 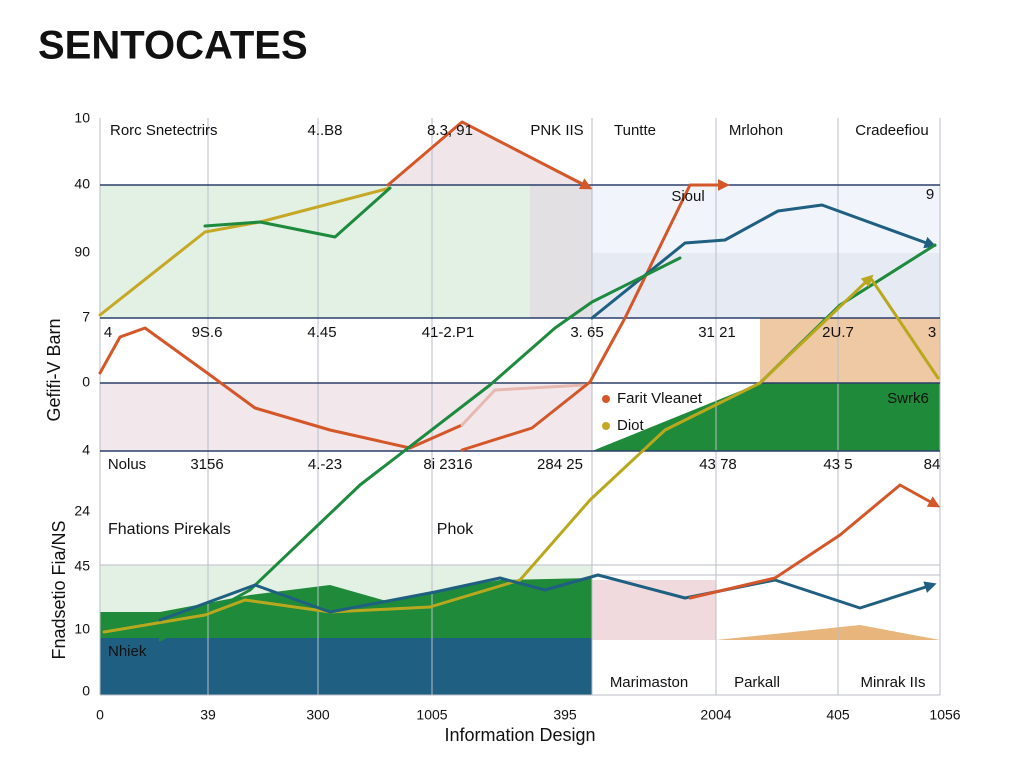 I want to click on panel-label: 8.3, 91, so click(x=450, y=130).